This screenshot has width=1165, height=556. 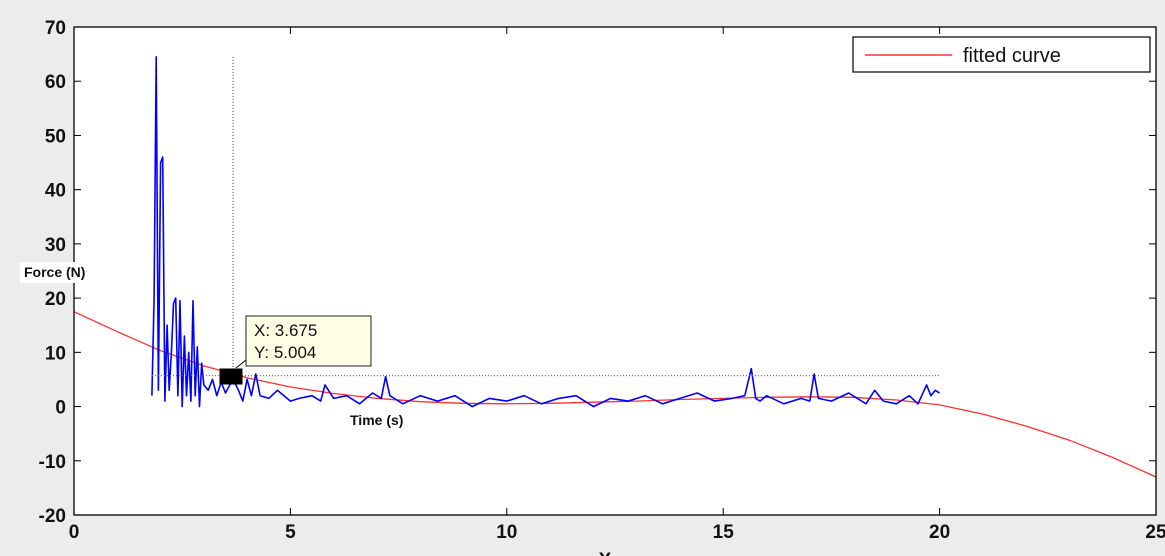 What do you see at coordinates (55, 82) in the screenshot?
I see `y-tick-label-60: 60` at bounding box center [55, 82].